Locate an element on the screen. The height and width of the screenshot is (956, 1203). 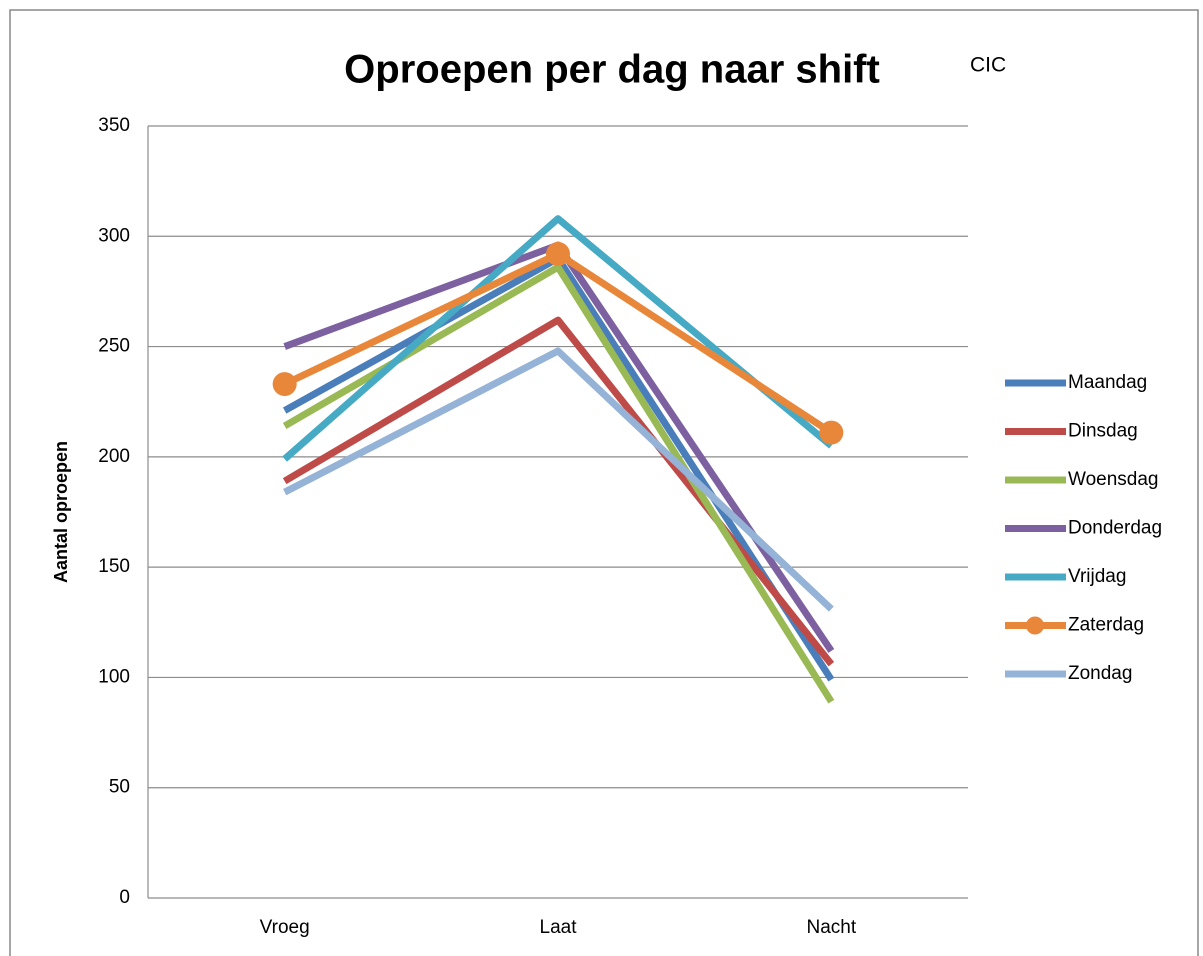
y-tick-label: 250 is located at coordinates (114, 346).